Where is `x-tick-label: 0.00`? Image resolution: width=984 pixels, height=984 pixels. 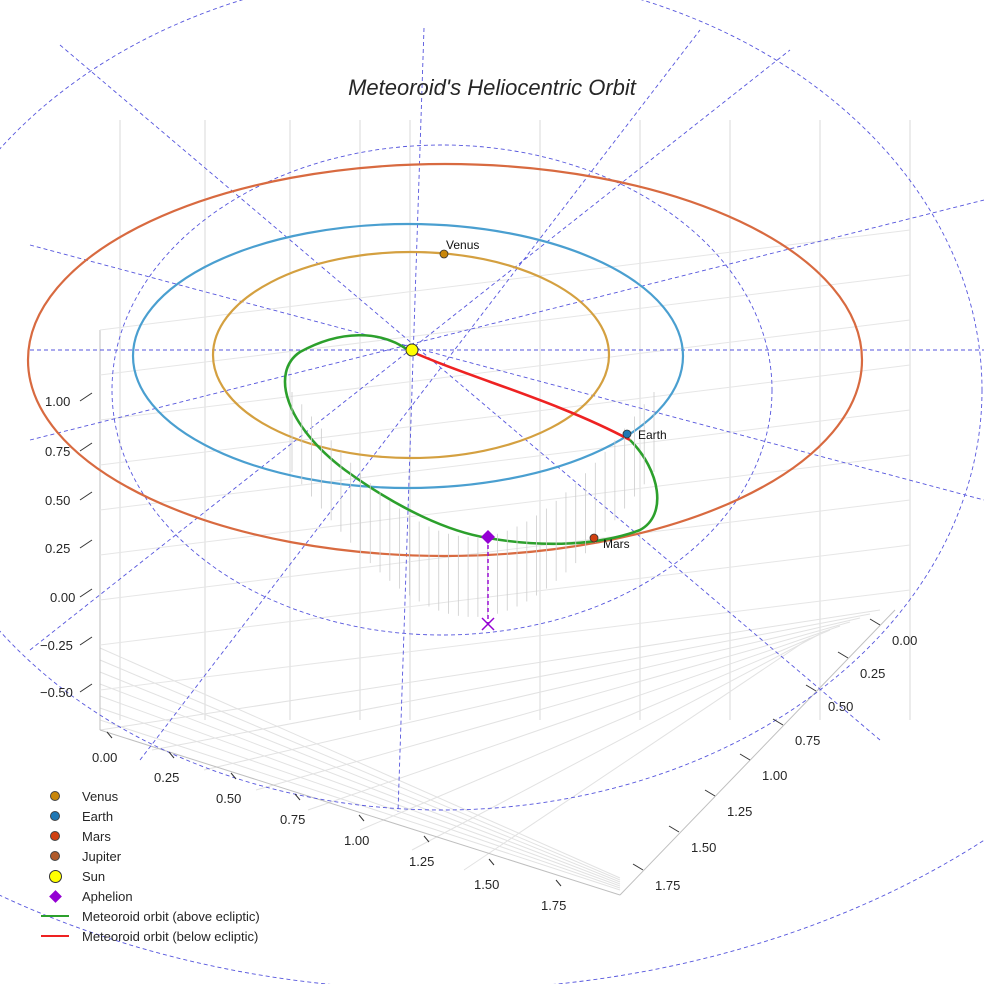 x-tick-label: 0.00 is located at coordinates (104, 757).